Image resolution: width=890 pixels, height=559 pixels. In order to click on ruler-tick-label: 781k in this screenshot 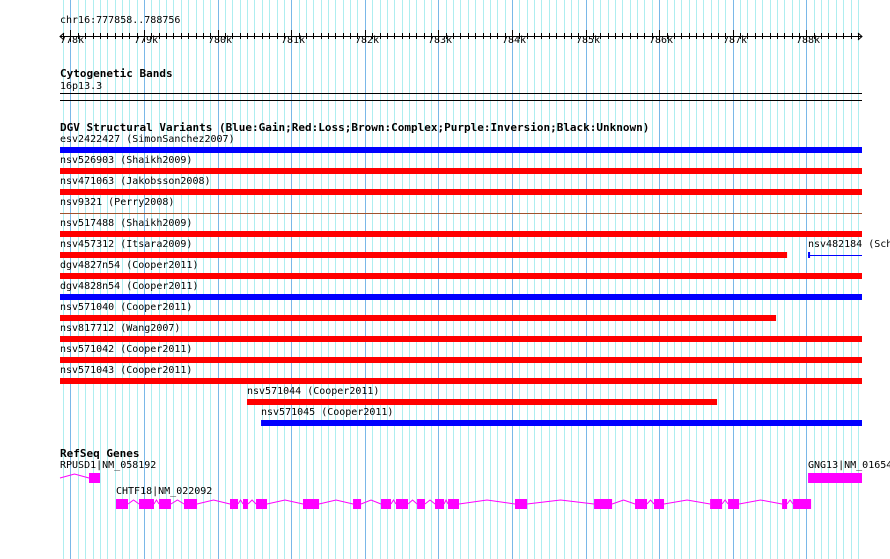, I will do `click(293, 40)`.